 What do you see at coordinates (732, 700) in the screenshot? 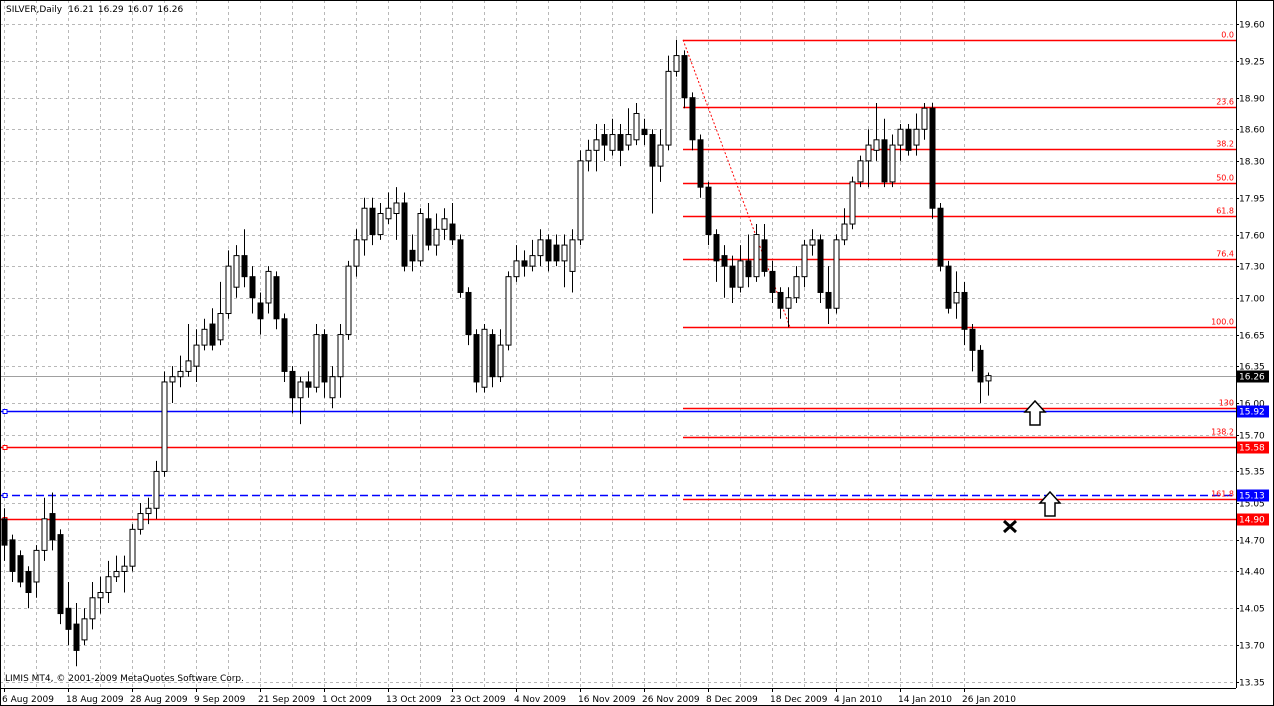
I see `x-tick-label: 8 Dec 2009` at bounding box center [732, 700].